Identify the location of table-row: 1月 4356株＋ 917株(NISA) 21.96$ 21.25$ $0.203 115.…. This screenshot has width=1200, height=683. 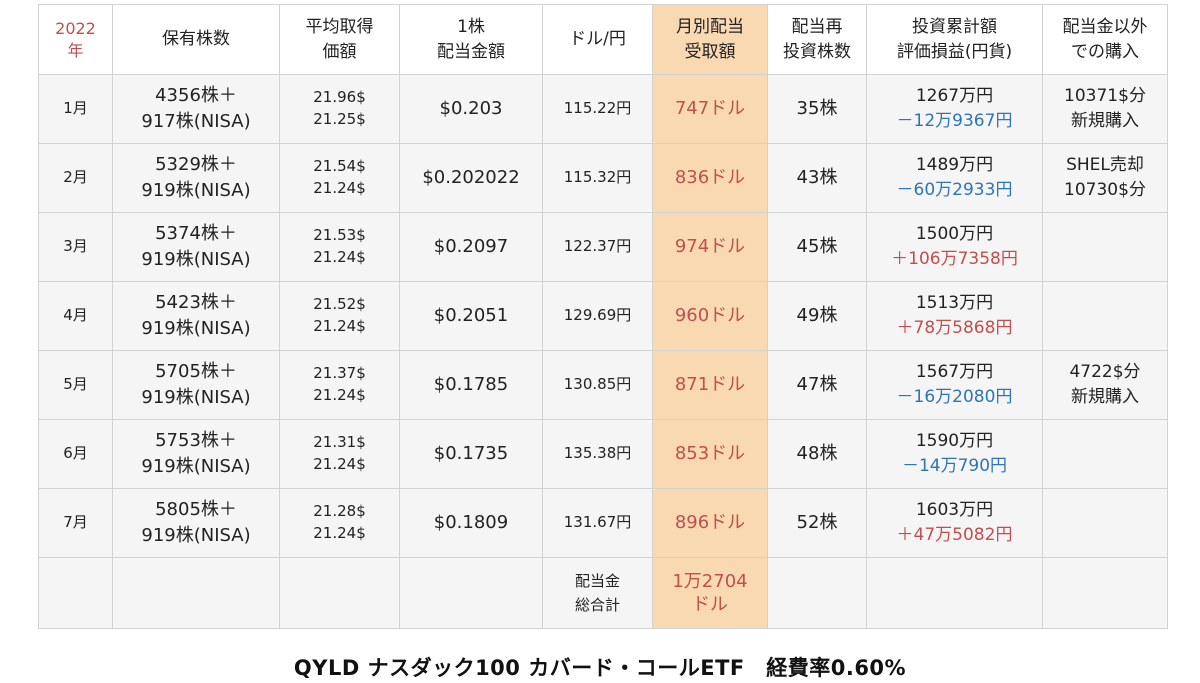
(603, 109).